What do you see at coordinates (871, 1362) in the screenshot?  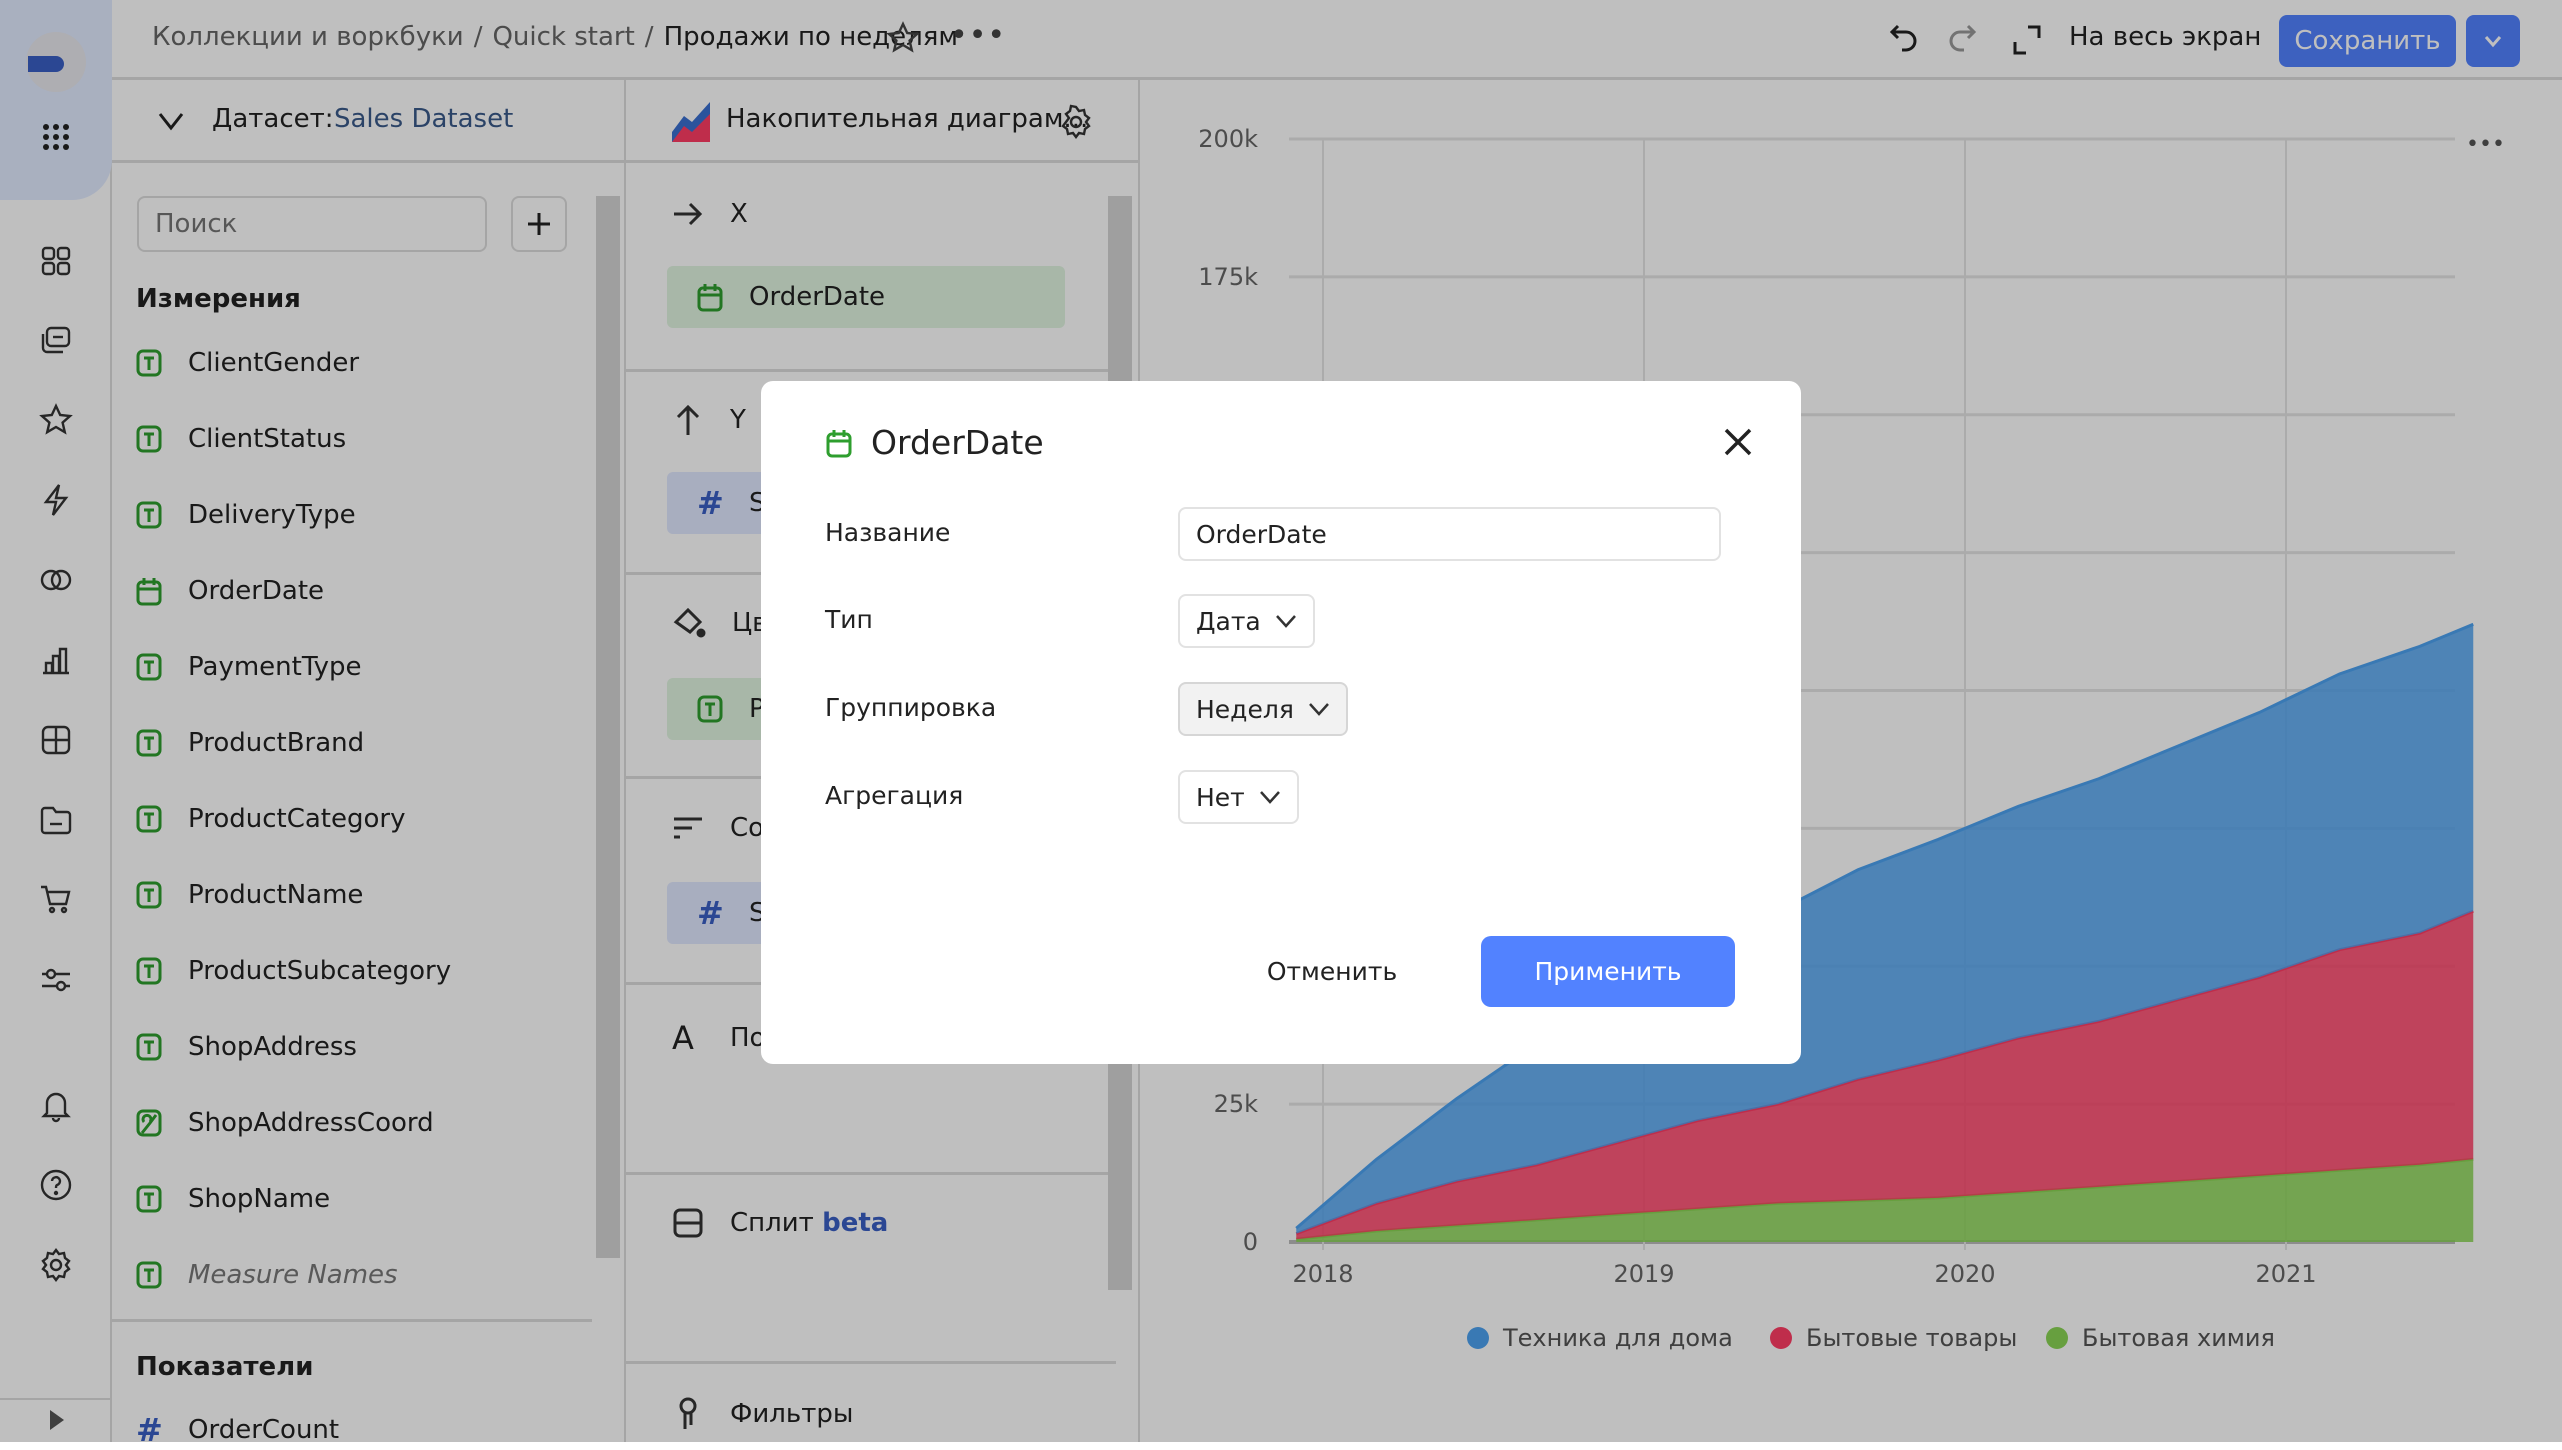 I see `section-divider` at bounding box center [871, 1362].